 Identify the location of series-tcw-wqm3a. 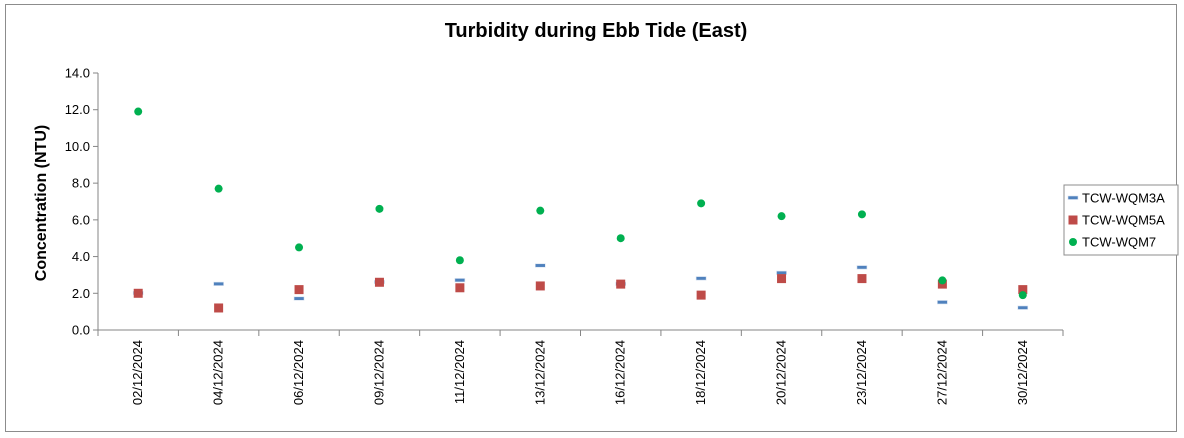
(580, 286).